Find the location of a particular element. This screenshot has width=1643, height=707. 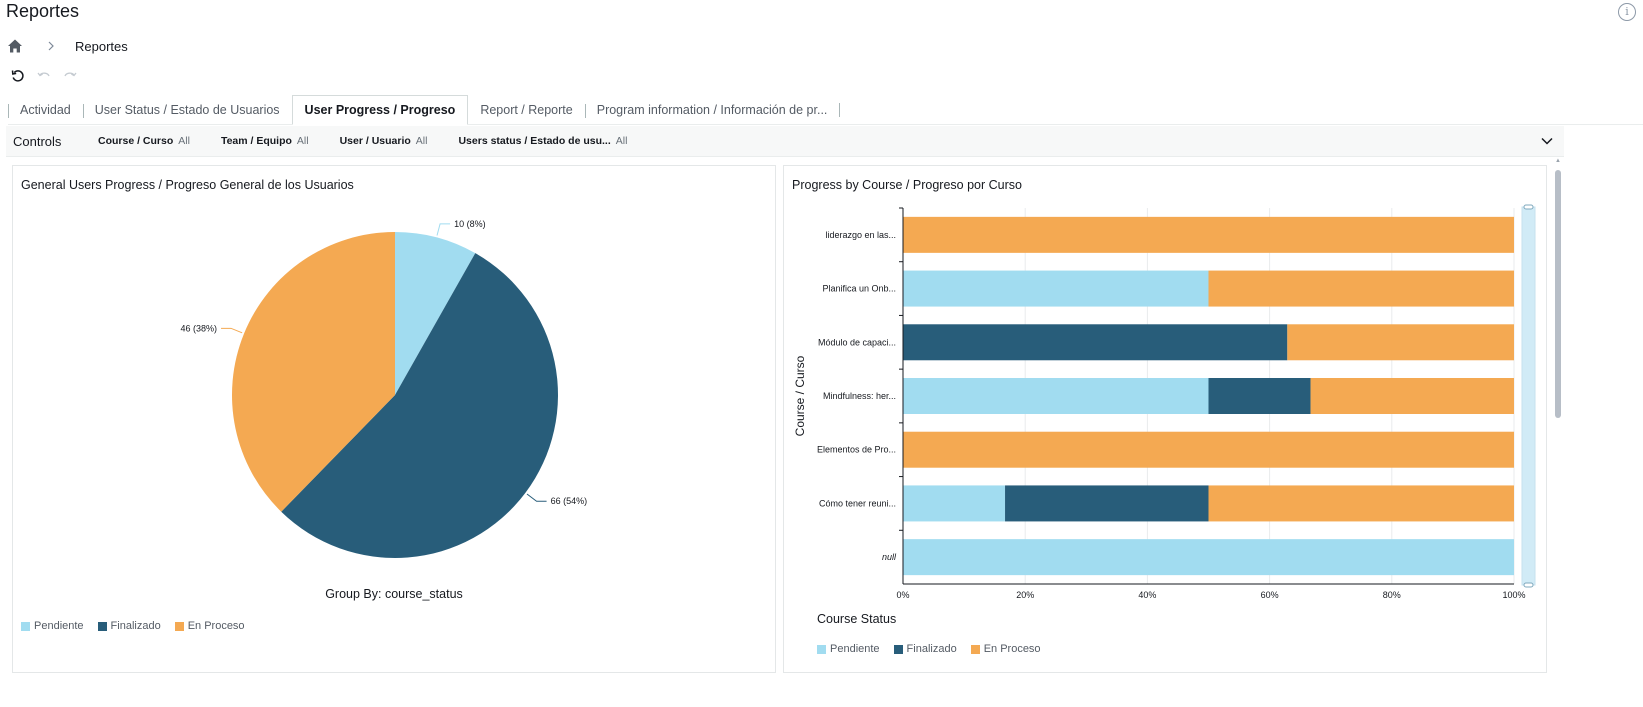

chevron-down-icon is located at coordinates (1547, 141).